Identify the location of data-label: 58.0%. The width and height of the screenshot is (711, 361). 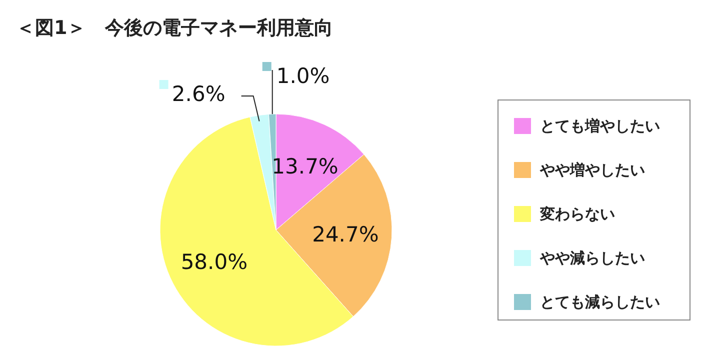
(214, 262).